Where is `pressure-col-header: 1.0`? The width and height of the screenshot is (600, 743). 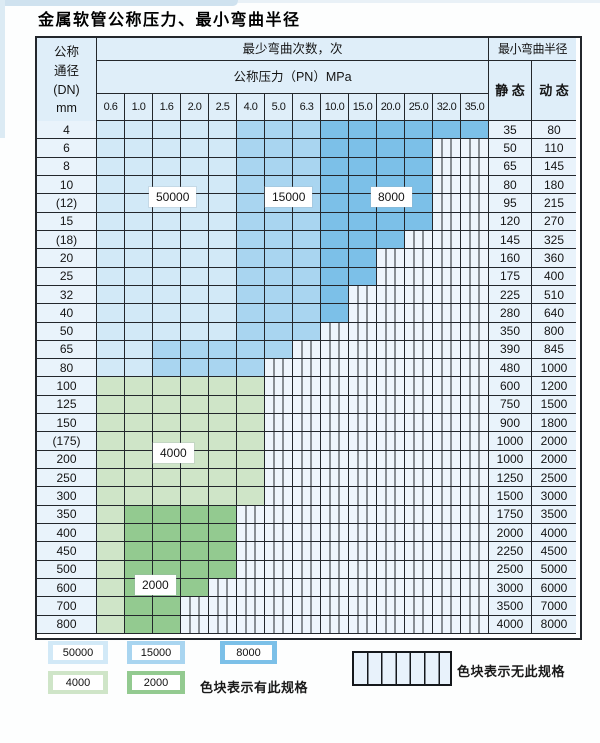
pressure-col-header: 1.0 is located at coordinates (139, 107).